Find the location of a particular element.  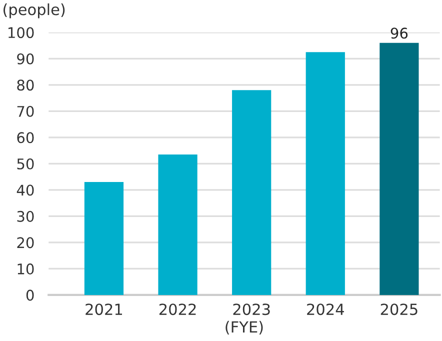

x-tick-label: 2025 is located at coordinates (399, 310).